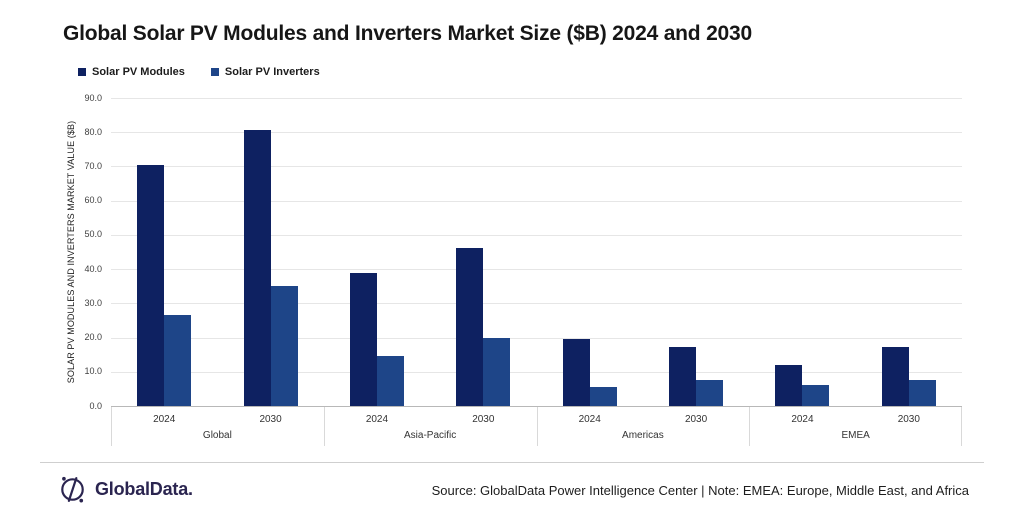 Image resolution: width=1024 pixels, height=521 pixels. Describe the element at coordinates (895, 376) in the screenshot. I see `bar-emea-2030-solar-pv-modules` at that location.